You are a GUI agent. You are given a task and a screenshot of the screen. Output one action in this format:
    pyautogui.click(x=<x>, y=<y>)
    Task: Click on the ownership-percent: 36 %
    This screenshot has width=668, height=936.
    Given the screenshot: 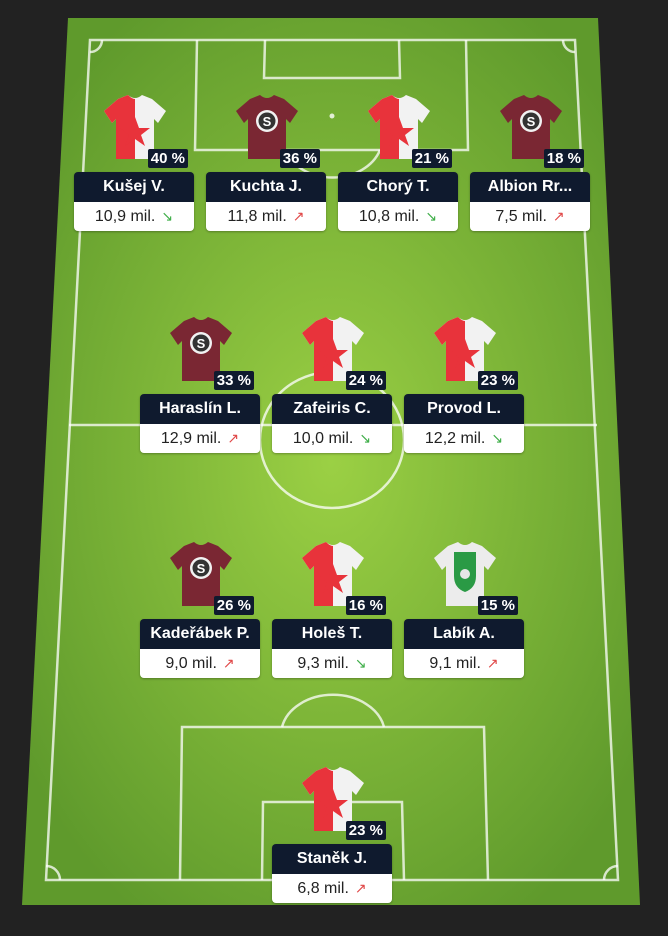 What is the action you would take?
    pyautogui.click(x=299, y=158)
    